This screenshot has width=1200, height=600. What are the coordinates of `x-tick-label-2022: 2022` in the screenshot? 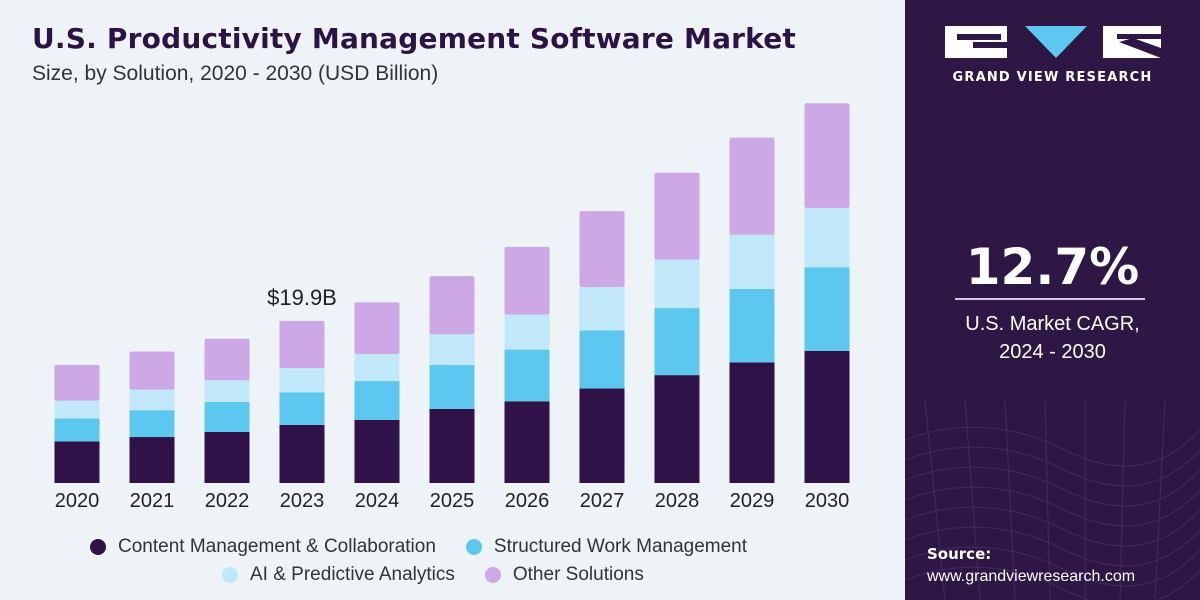 It's located at (227, 501).